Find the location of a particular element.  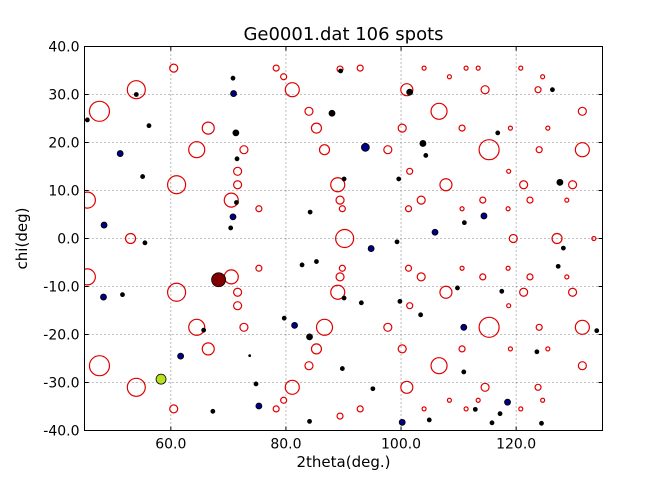

y-axis-tick-labels: 40.0 30.0 20.0 10.0 0.0 -10.0 -20.0 -30.0 -40.0 is located at coordinates (61, 240).